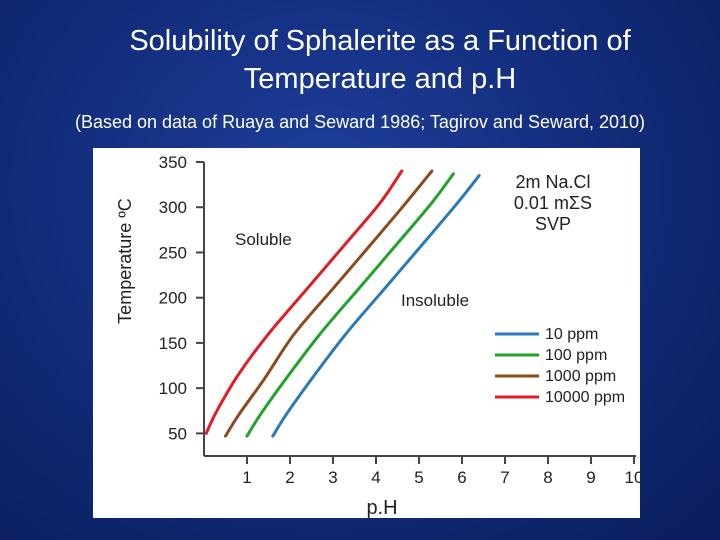 The height and width of the screenshot is (540, 720). I want to click on y-tick-label: 50, so click(177, 433).